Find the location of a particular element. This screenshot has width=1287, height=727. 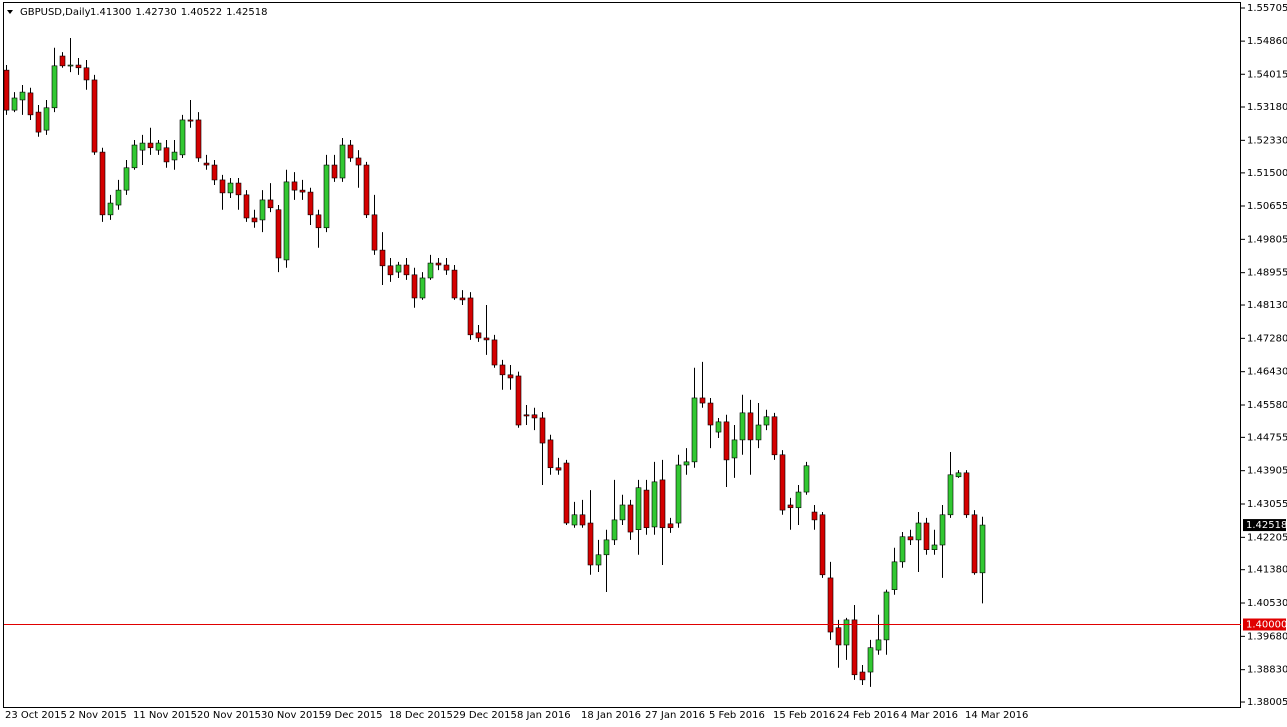

y-tick-label: 1.55705 is located at coordinates (1267, 8).